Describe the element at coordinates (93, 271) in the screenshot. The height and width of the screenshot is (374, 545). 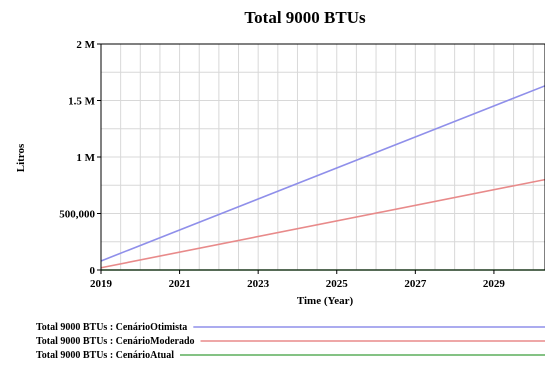
I see `y-tick-label: 0` at that location.